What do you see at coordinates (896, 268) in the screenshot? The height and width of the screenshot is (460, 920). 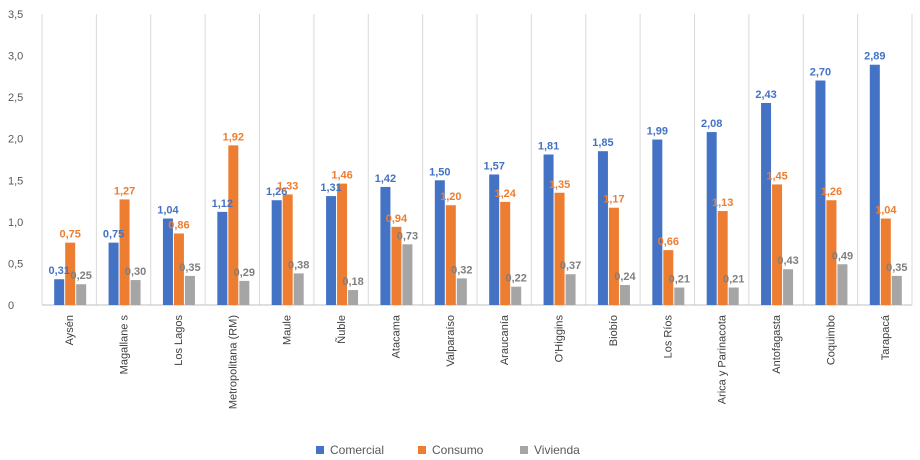 I see `data-label: 0,35` at bounding box center [896, 268].